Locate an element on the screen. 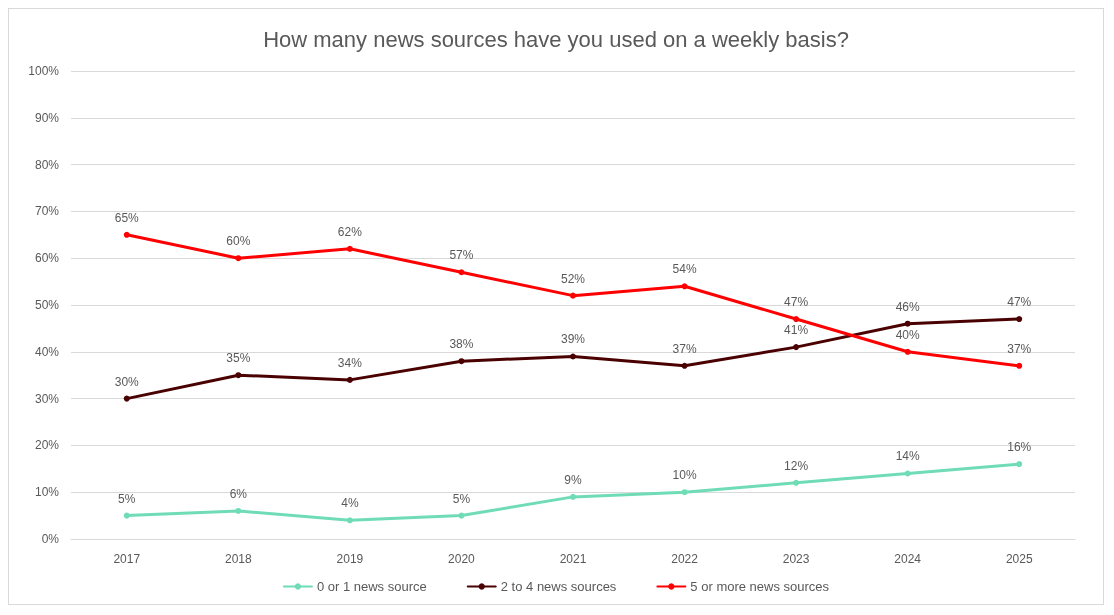  x-tick-label: 2017 is located at coordinates (127, 559).